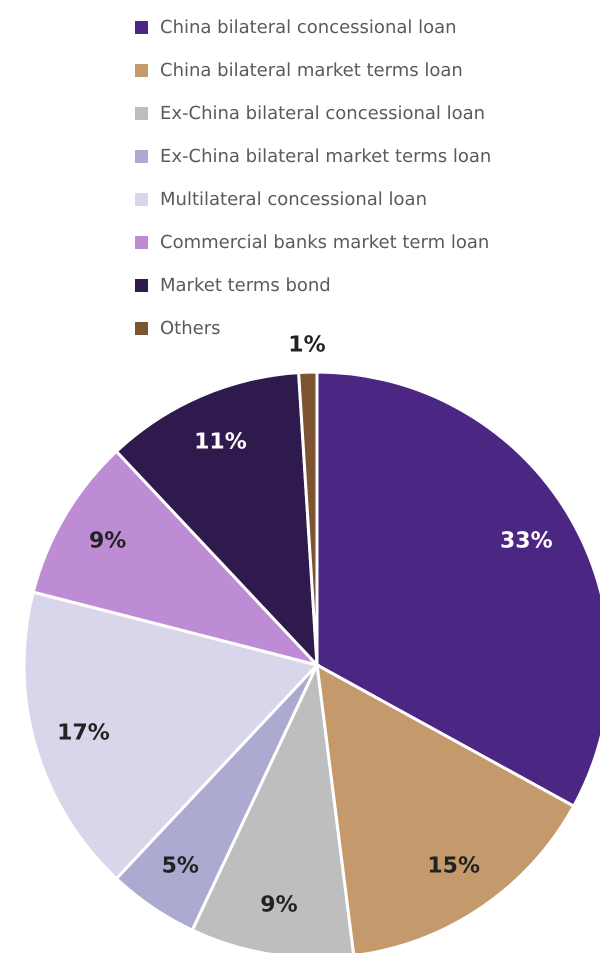 The width and height of the screenshot is (600, 953). I want to click on data-label: 5%, so click(180, 866).